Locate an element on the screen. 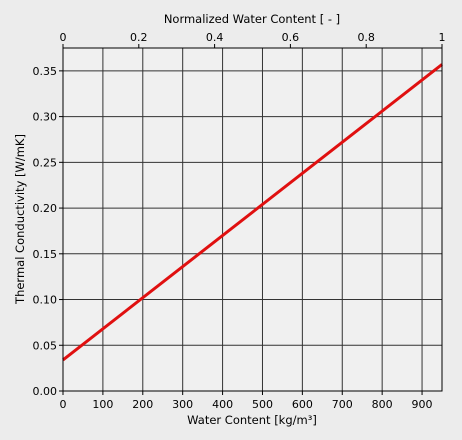 The width and height of the screenshot is (462, 440). top-tick-label: 0.8 is located at coordinates (366, 37).